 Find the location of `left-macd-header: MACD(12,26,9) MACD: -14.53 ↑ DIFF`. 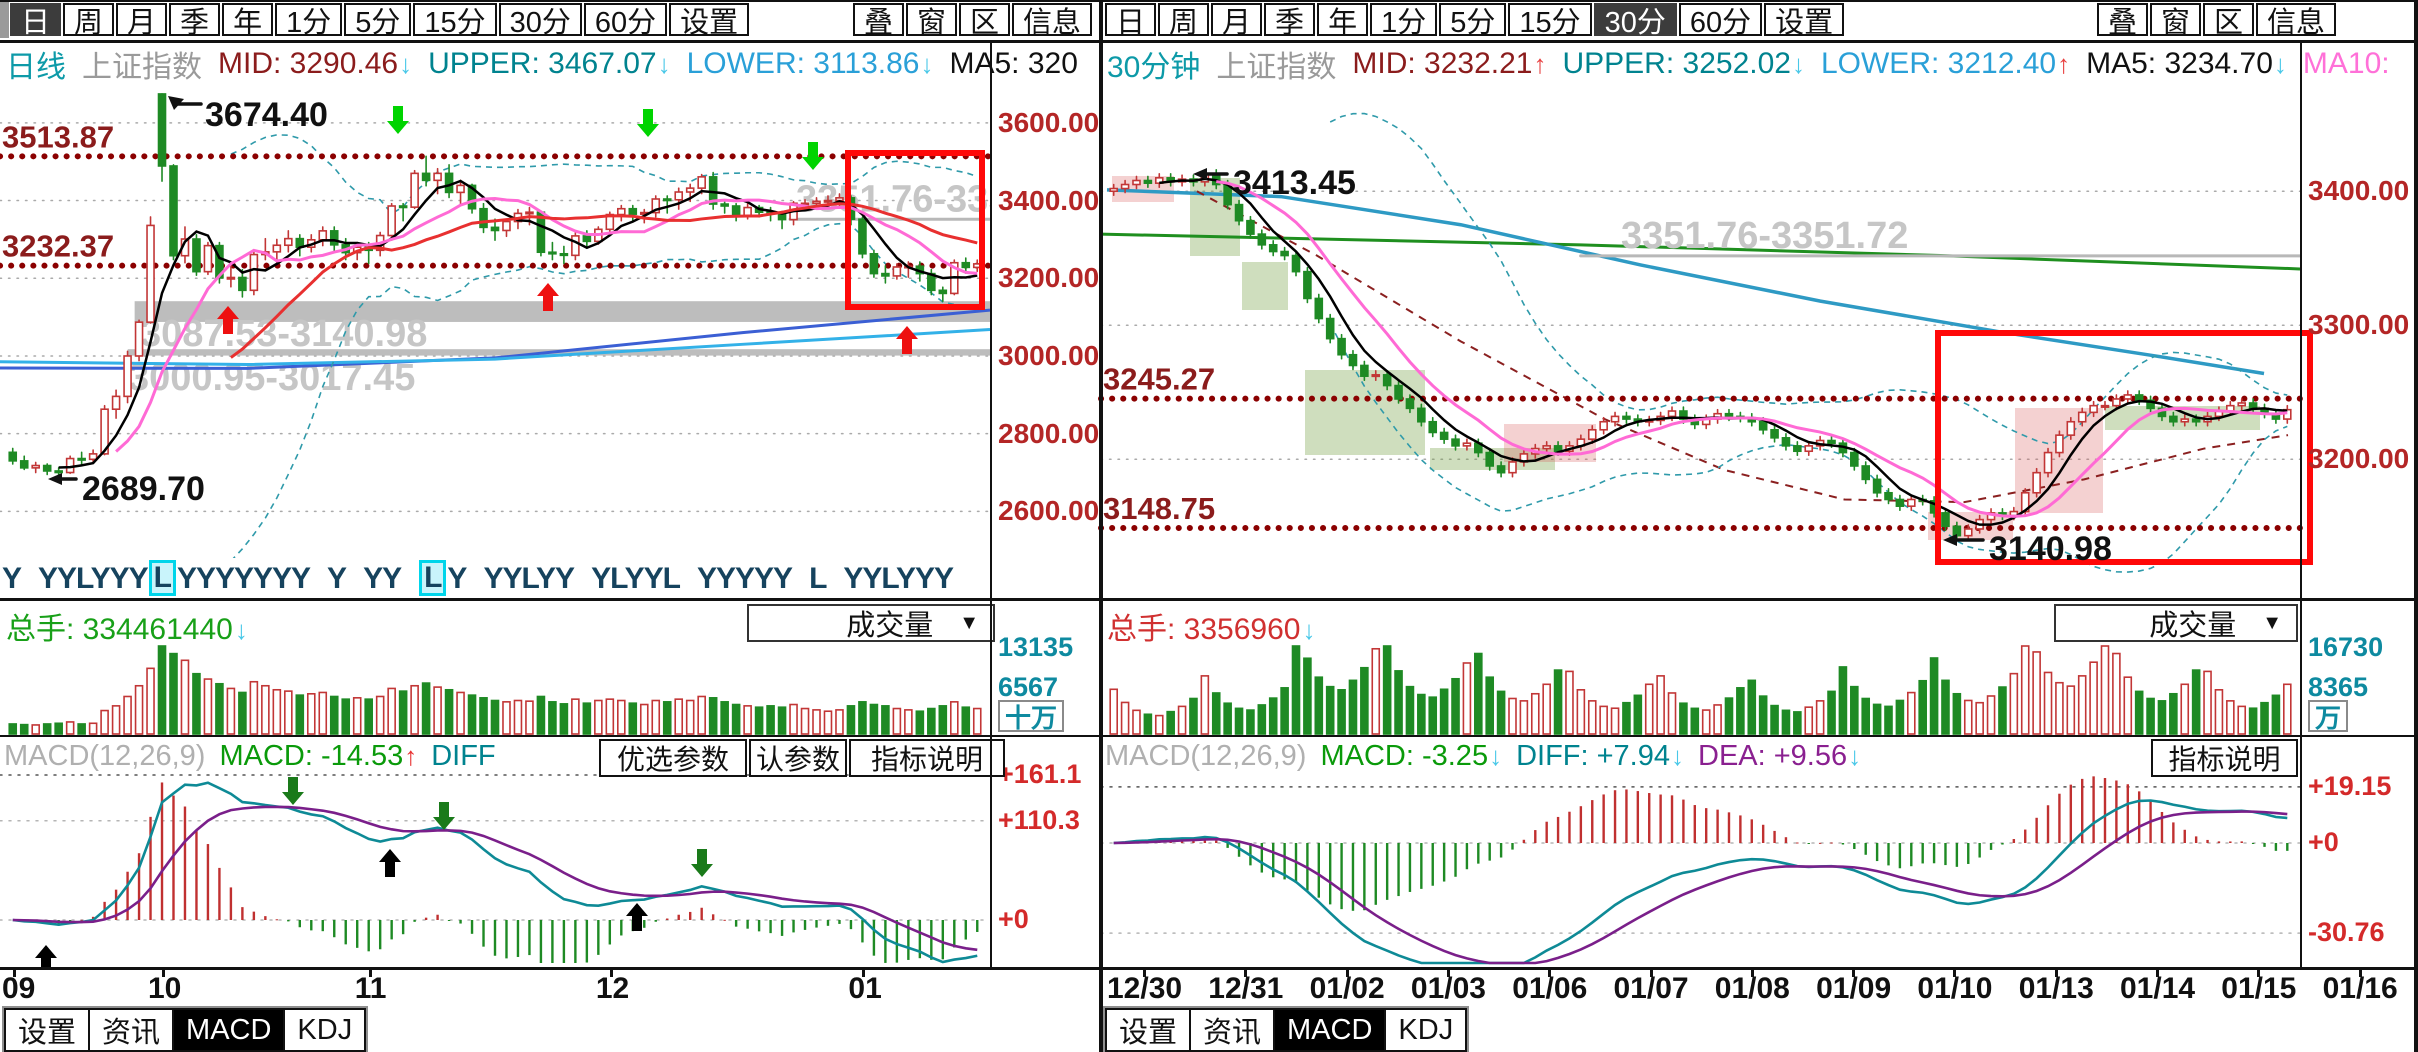

left-macd-header: MACD(12,26,9) MACD: -14.53 ↑ DIFF is located at coordinates (289, 758).